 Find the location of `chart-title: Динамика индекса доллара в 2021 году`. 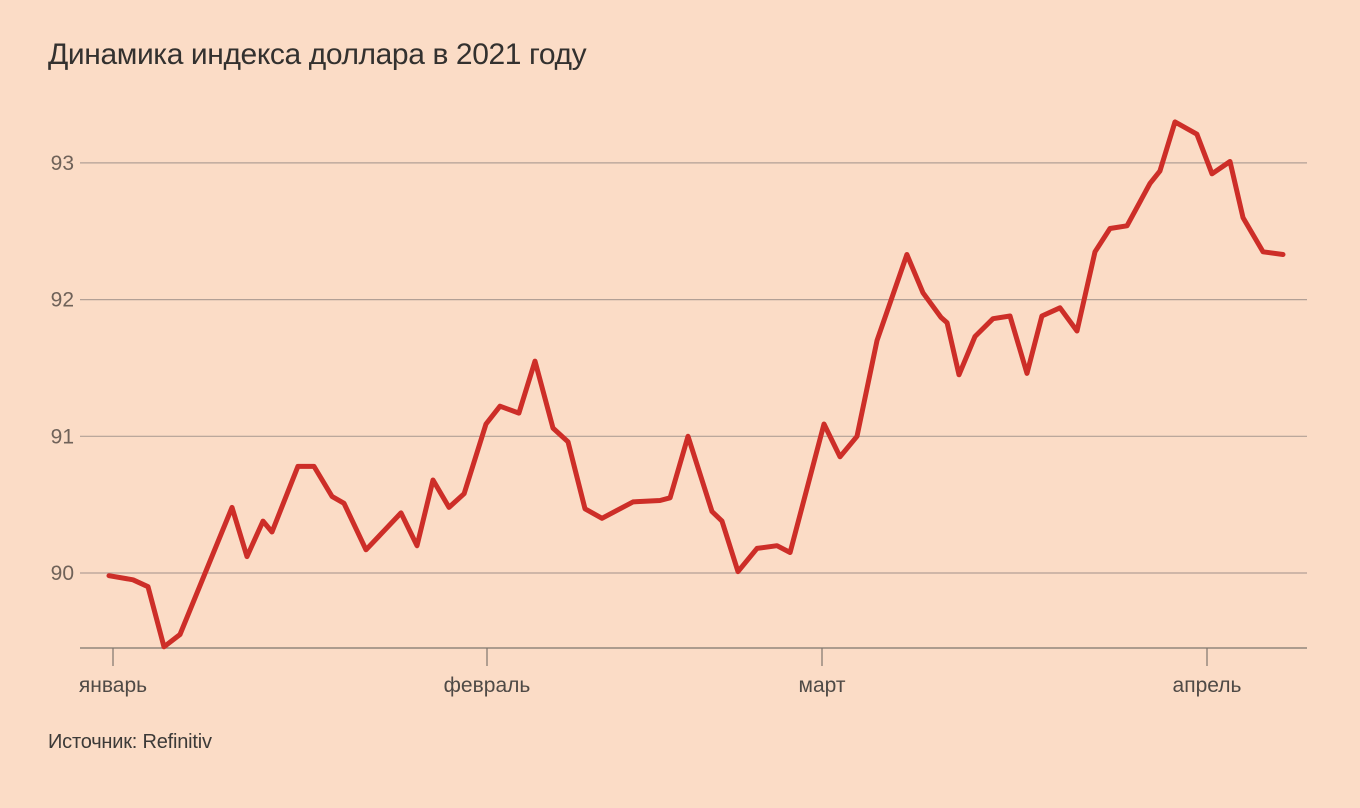

chart-title: Динамика индекса доллара в 2021 году is located at coordinates (317, 54).